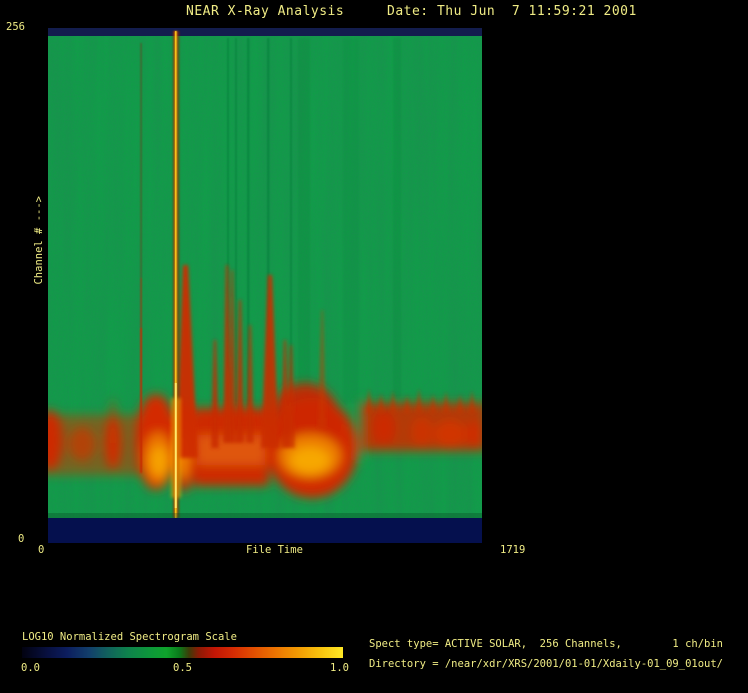  What do you see at coordinates (129, 637) in the screenshot?
I see `colorbar-title: LOG10 Normalized Spectrogram Scale` at bounding box center [129, 637].